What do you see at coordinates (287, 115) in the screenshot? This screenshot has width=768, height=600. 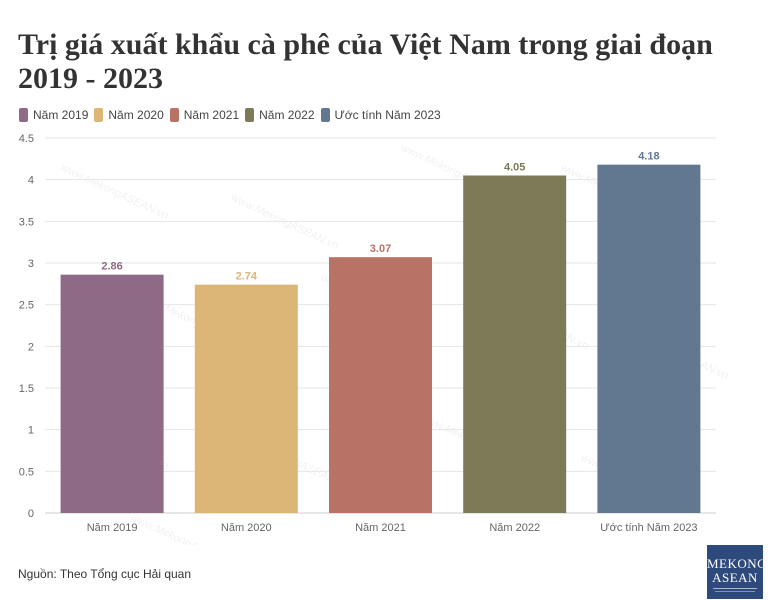 I see `legend-label: Năm 2022` at bounding box center [287, 115].